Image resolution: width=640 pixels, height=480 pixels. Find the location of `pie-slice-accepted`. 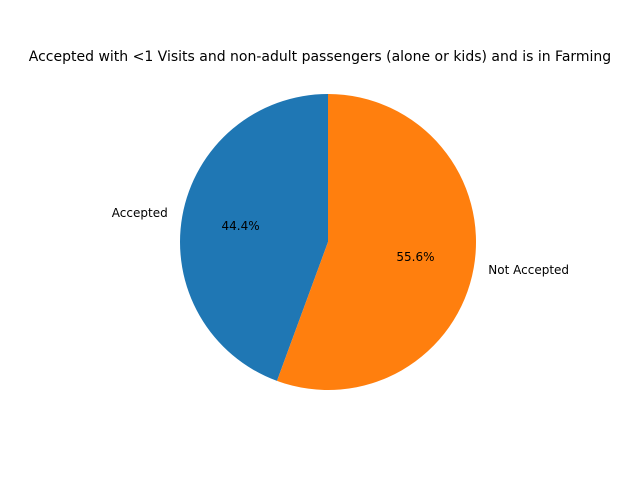

pie-slice-accepted is located at coordinates (254, 237).